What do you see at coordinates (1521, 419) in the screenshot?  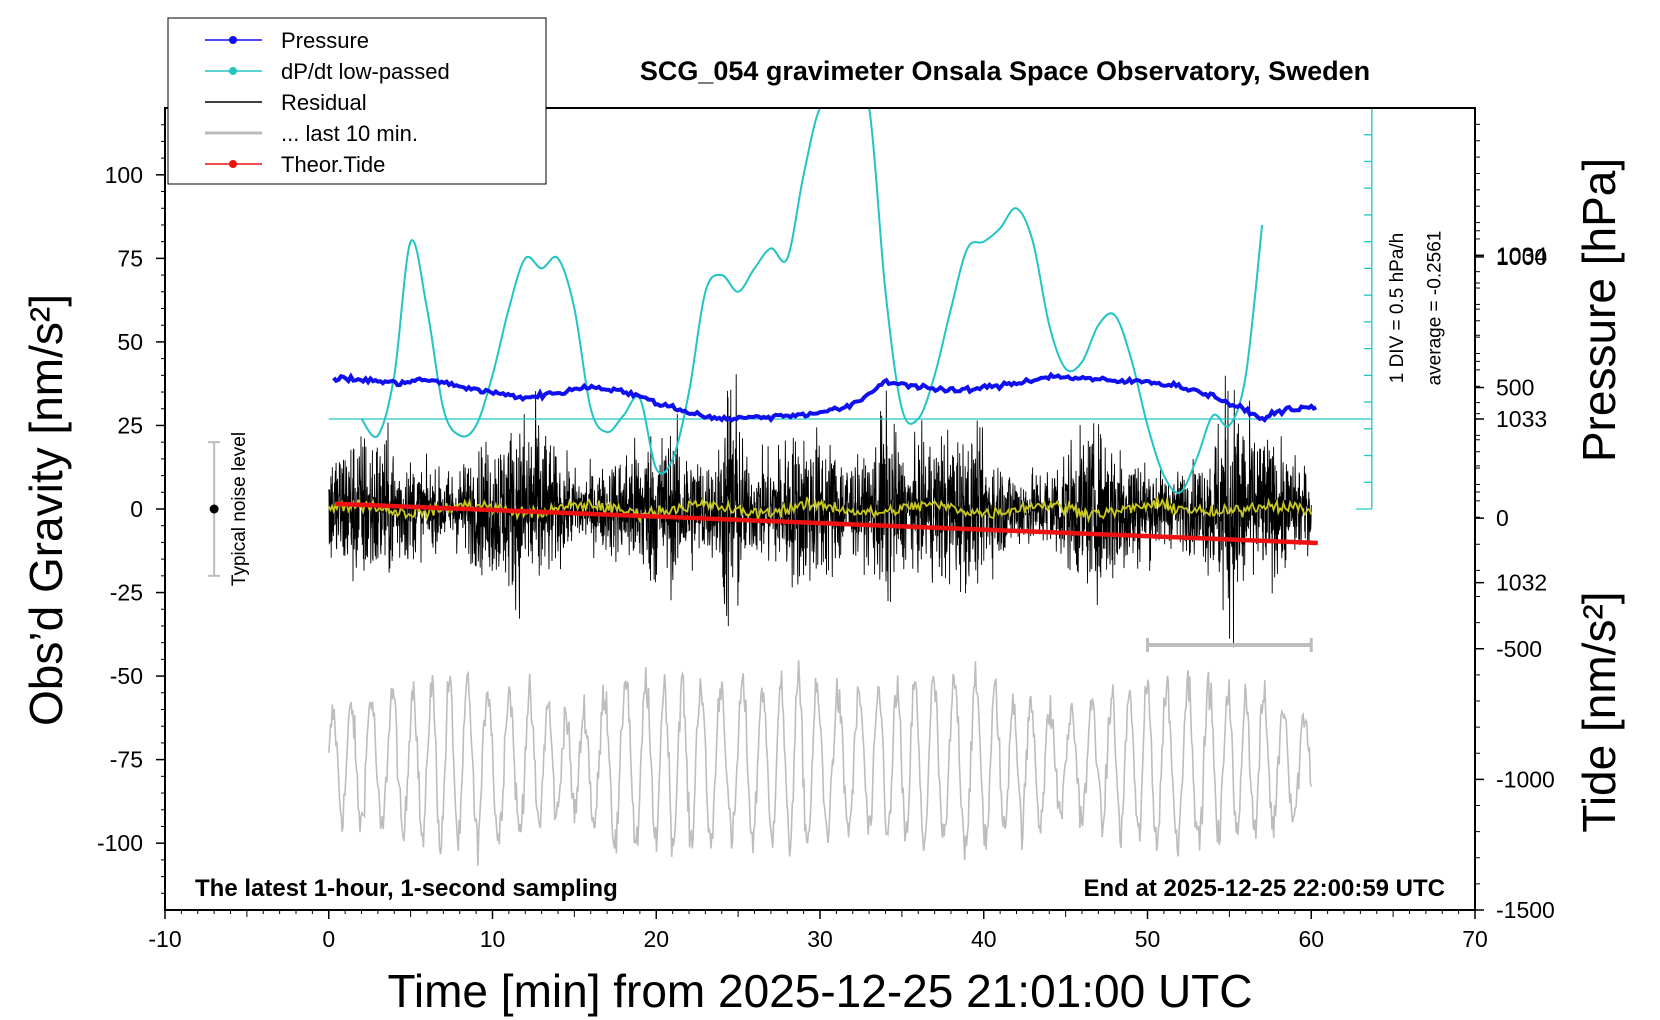 I see `pressure-tick-label: 1033` at bounding box center [1521, 419].